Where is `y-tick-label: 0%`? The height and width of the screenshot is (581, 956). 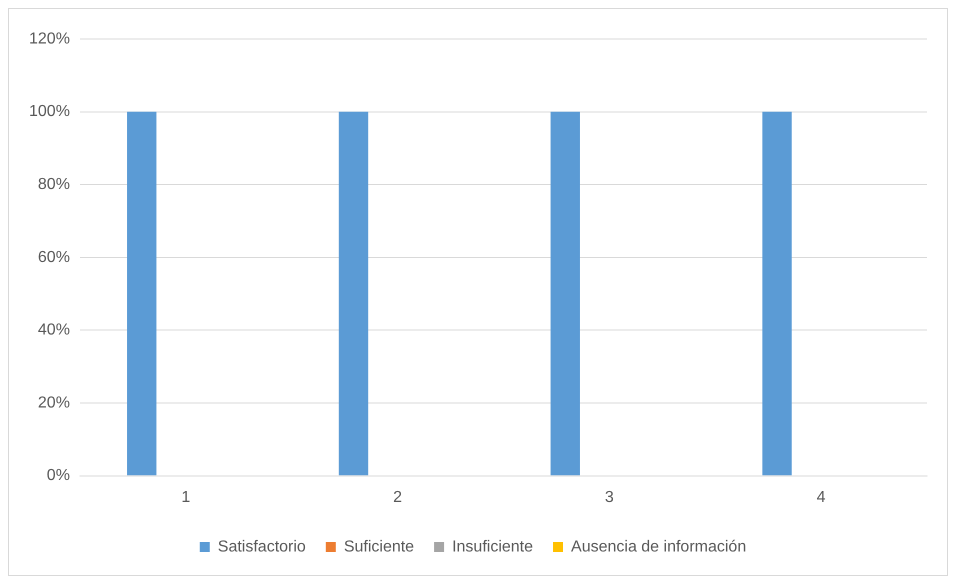
y-tick-label: 0% is located at coordinates (58, 475).